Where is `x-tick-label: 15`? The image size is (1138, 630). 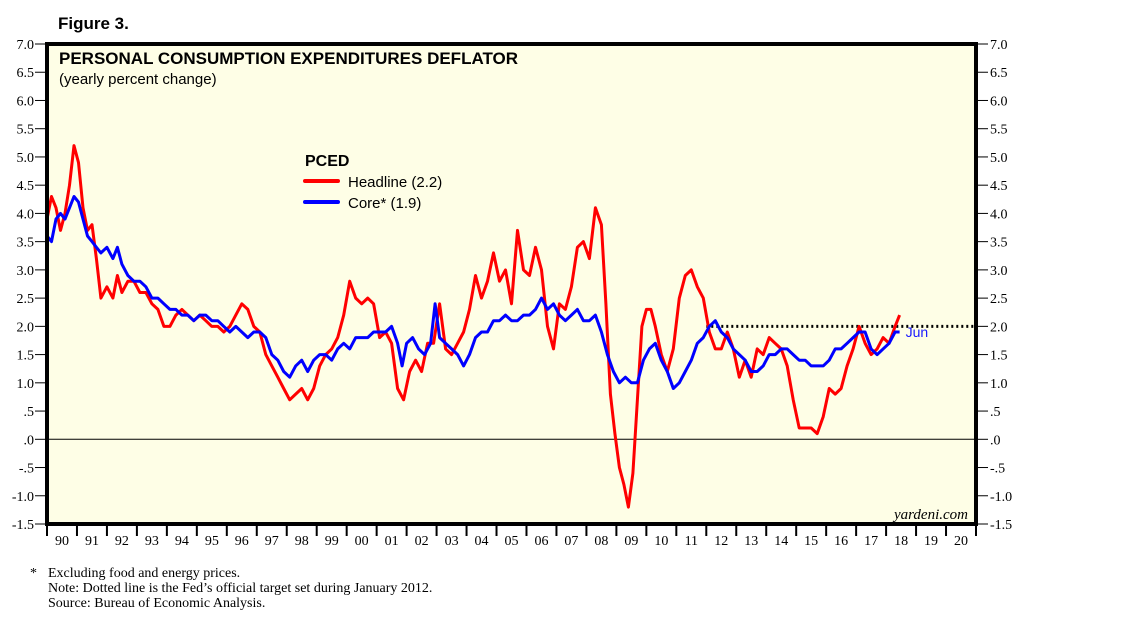 x-tick-label: 15 is located at coordinates (811, 541).